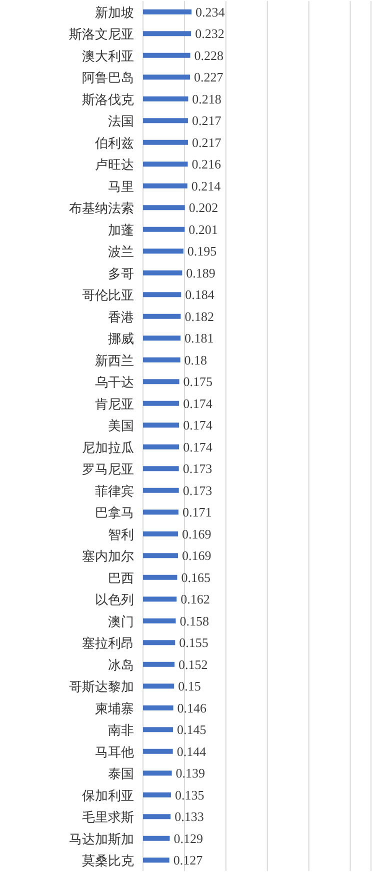 The image size is (372, 873). Describe the element at coordinates (121, 252) in the screenshot. I see `y-tick-label: 波兰` at that location.